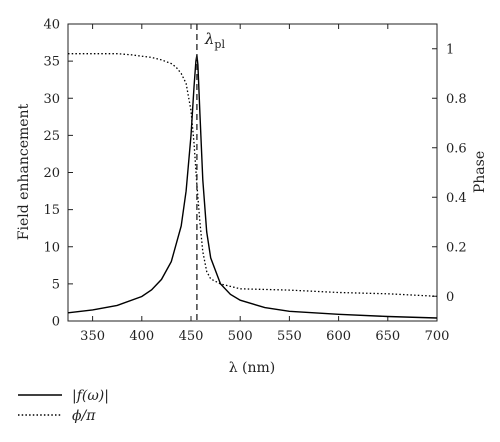  I want to click on legend-label: ϕ/π, so click(84, 416).